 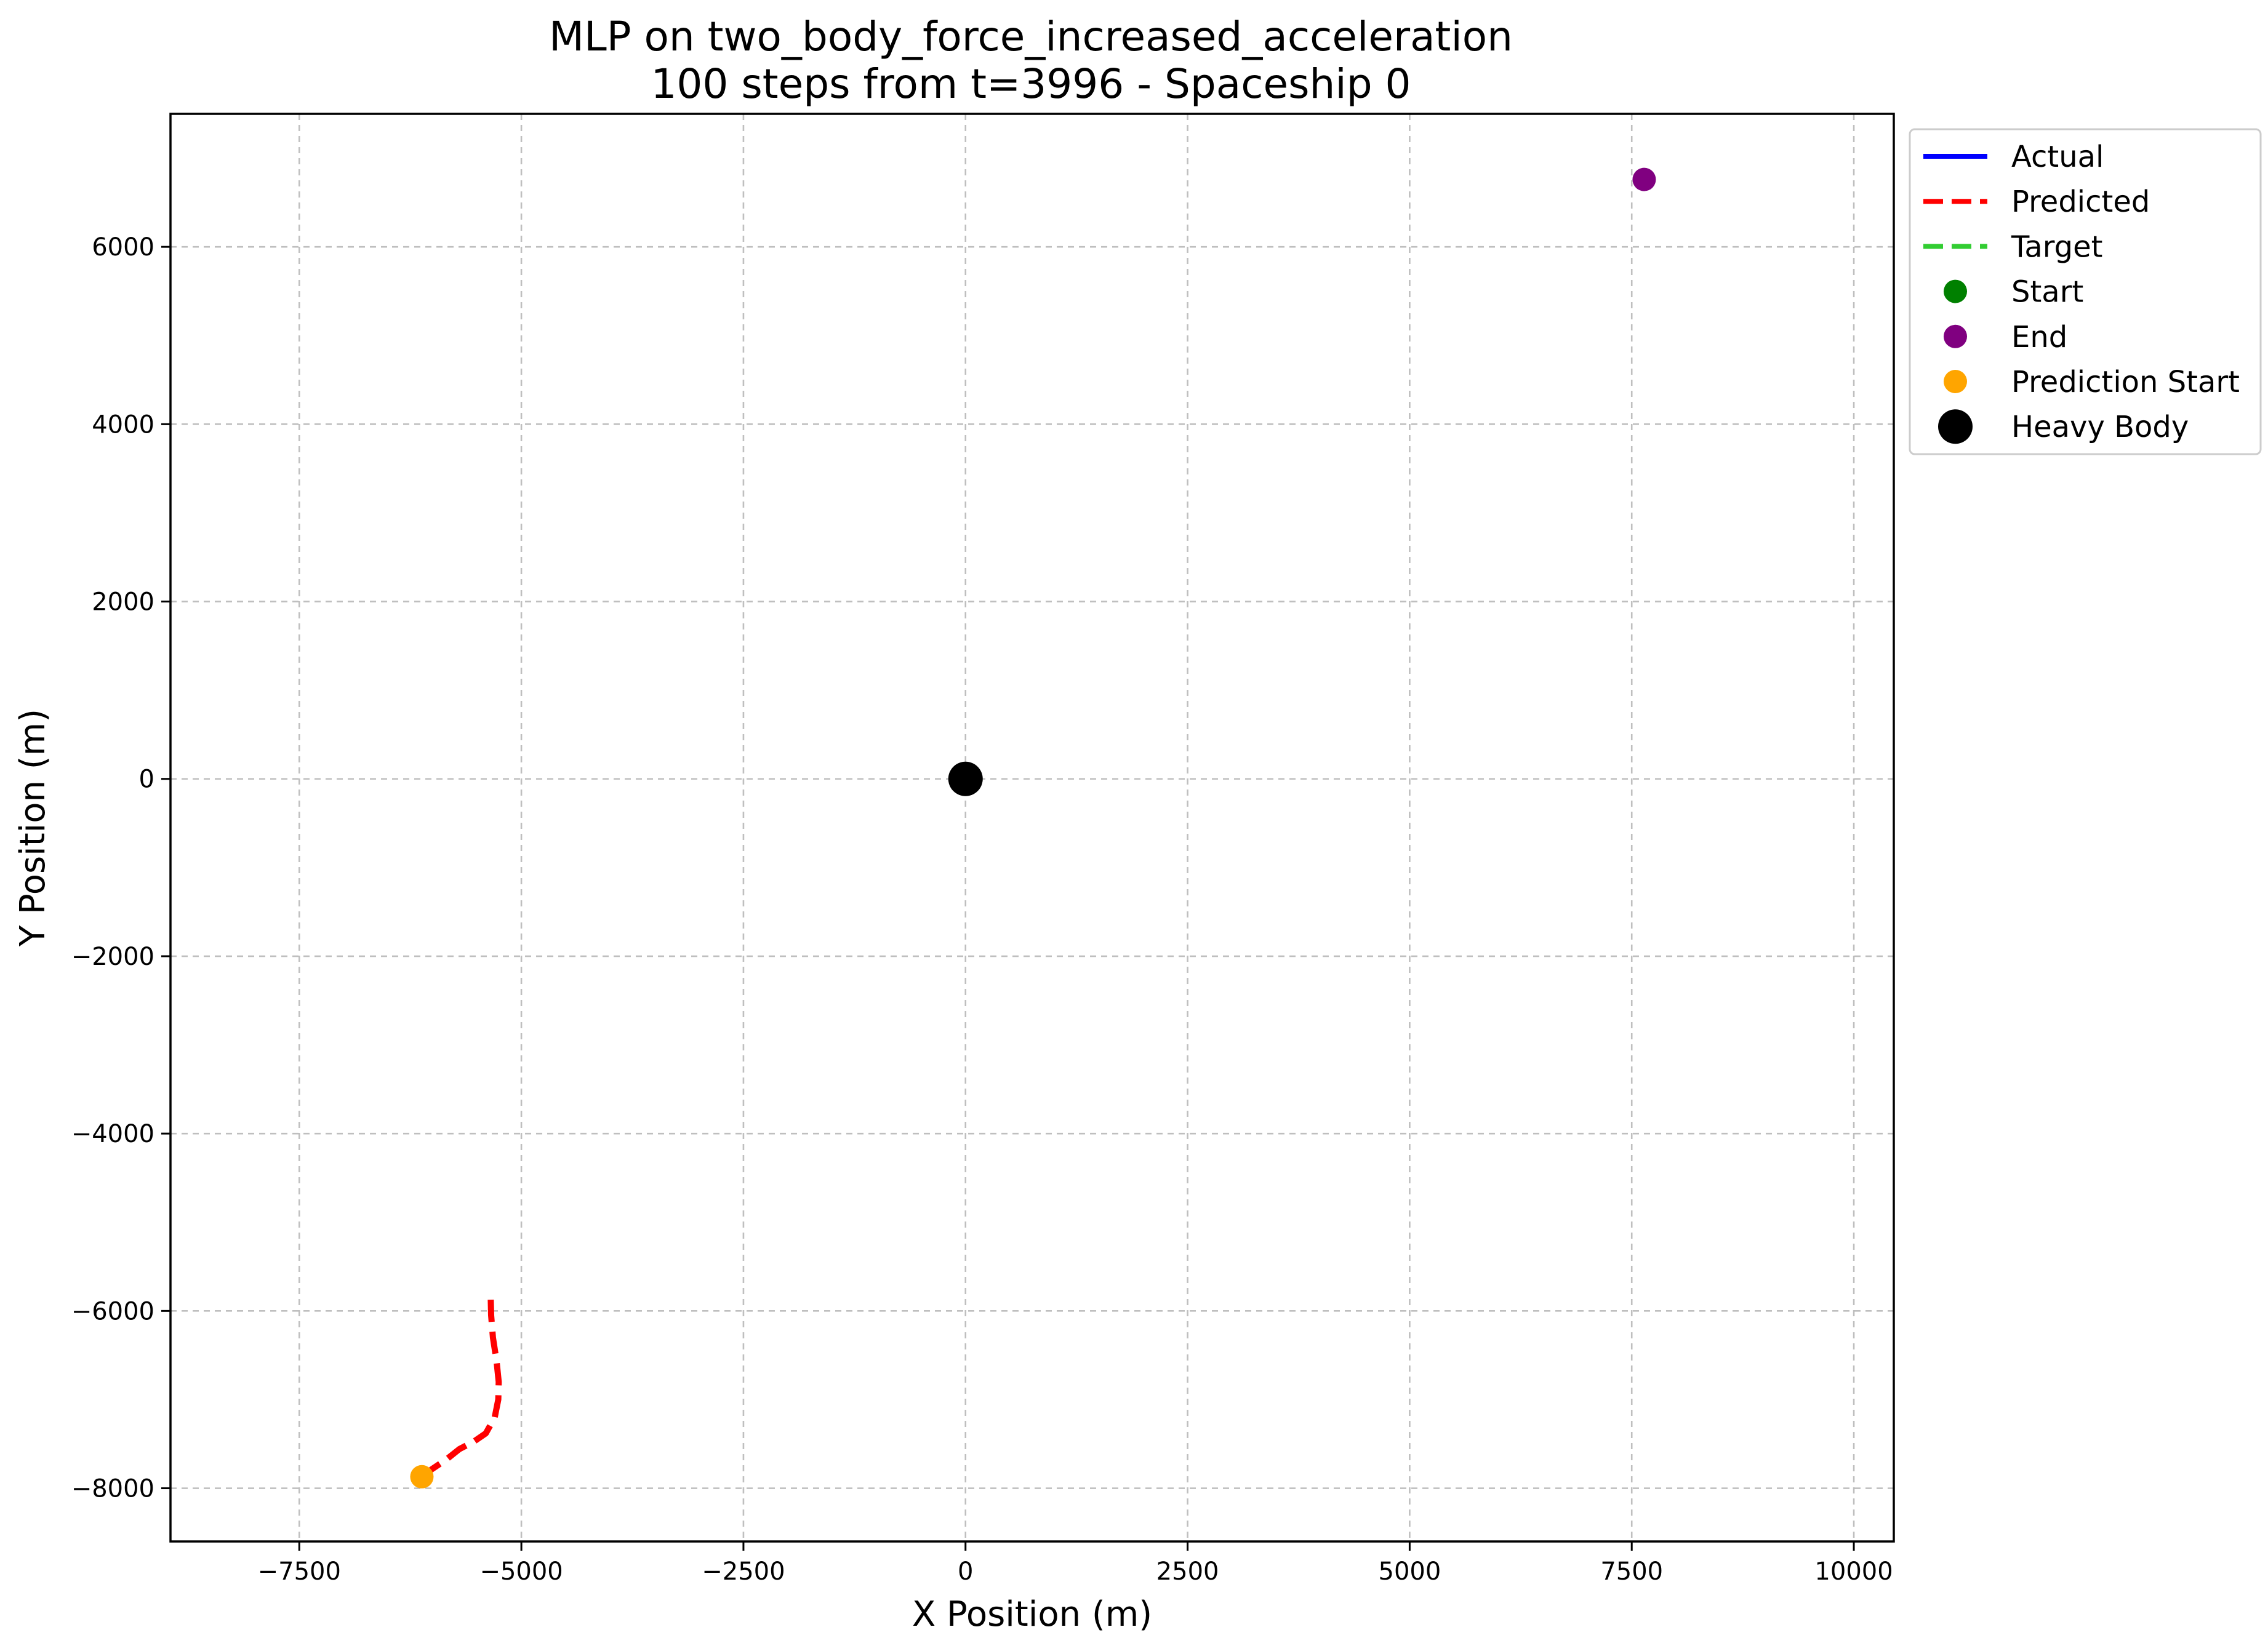 What do you see at coordinates (2125, 382) in the screenshot?
I see `legend-label-prediction-start: Prediction Start` at bounding box center [2125, 382].